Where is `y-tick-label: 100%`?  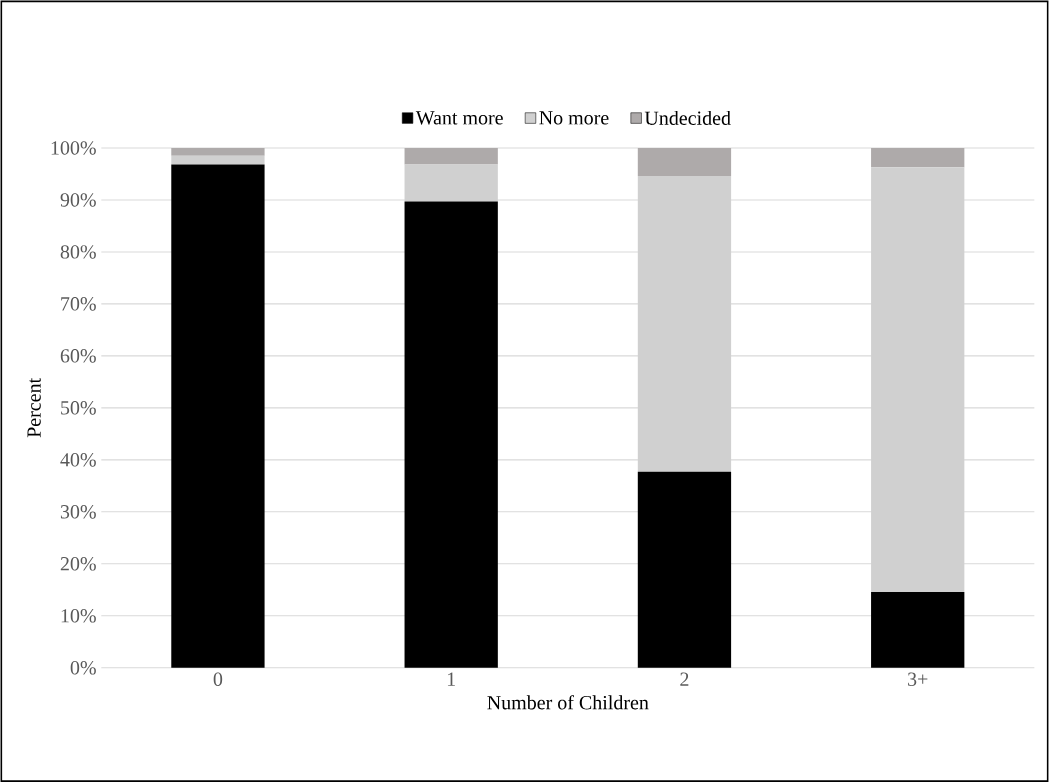
y-tick-label: 100% is located at coordinates (73, 147).